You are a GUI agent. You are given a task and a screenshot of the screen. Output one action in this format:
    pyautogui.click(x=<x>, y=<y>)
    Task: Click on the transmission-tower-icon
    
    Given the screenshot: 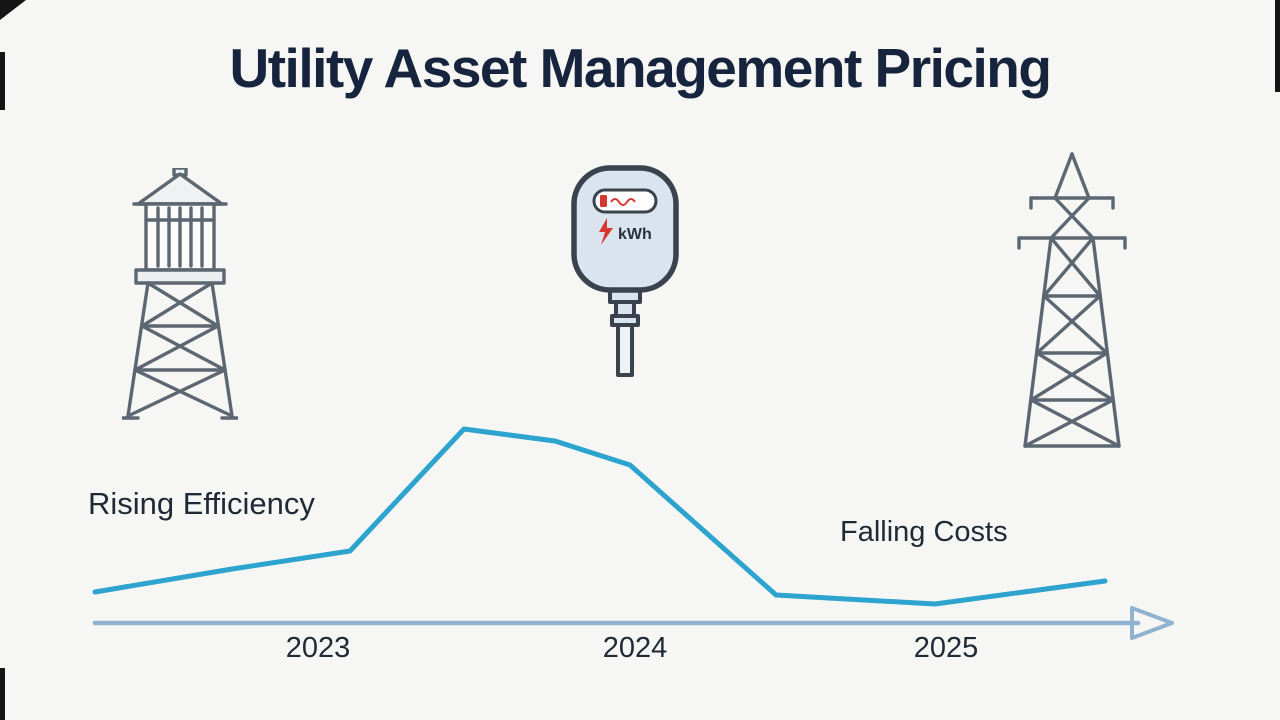 What is the action you would take?
    pyautogui.click(x=1072, y=303)
    